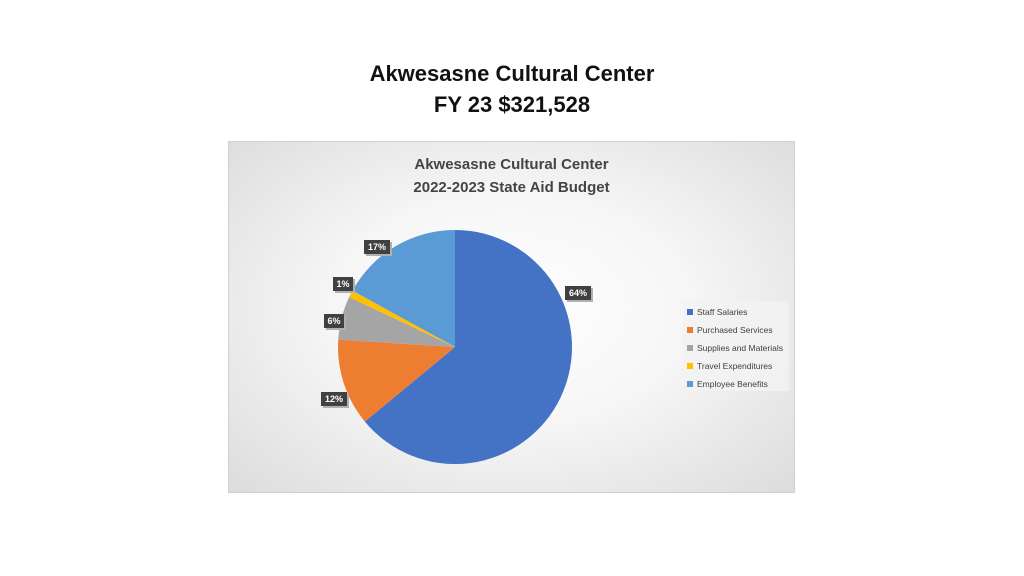 Image resolution: width=1024 pixels, height=576 pixels. Describe the element at coordinates (512, 89) in the screenshot. I see `slide-title: Akwesasne Cultural Center FY 23 $321,528` at that location.